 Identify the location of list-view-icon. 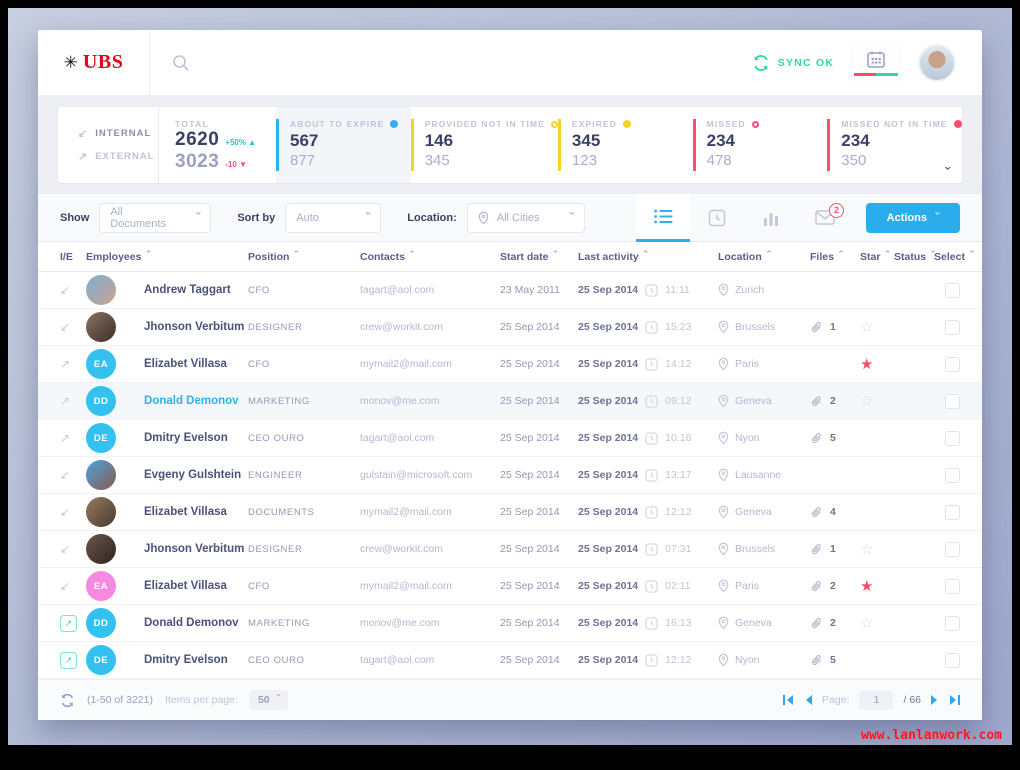
(662, 216).